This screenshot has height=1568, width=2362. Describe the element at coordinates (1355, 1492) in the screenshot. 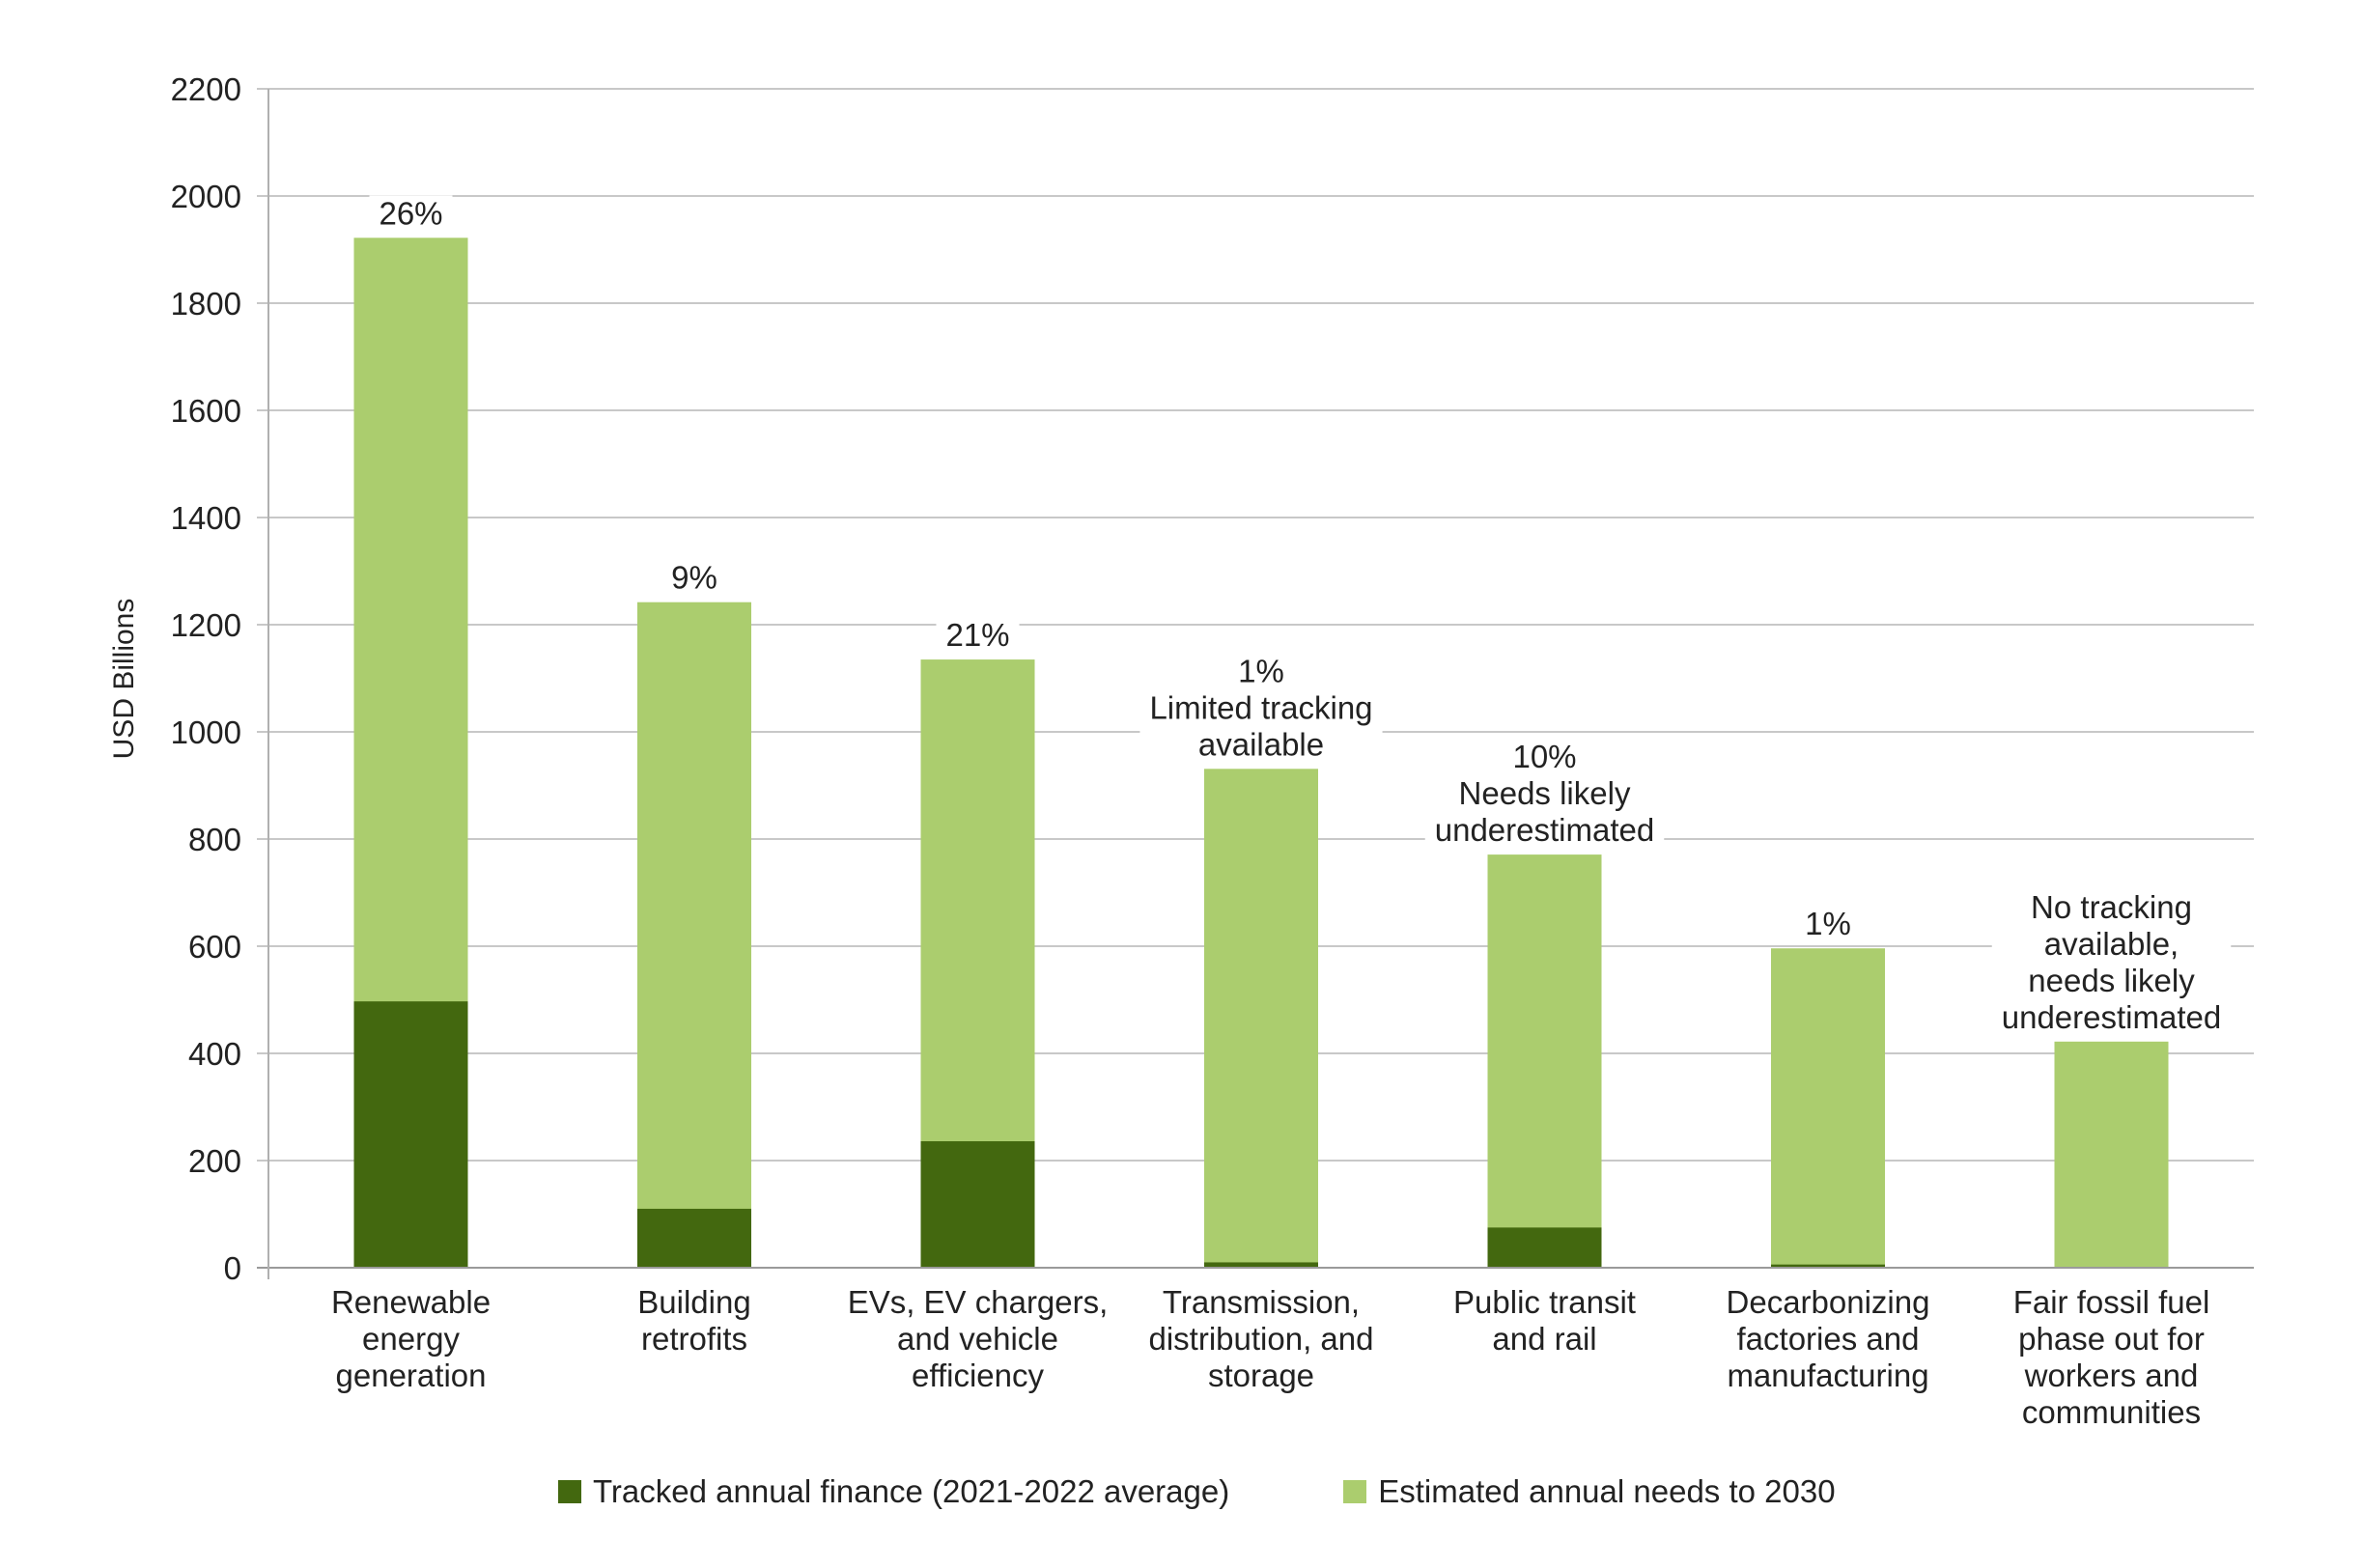

I see `legend-swatch-needs` at that location.